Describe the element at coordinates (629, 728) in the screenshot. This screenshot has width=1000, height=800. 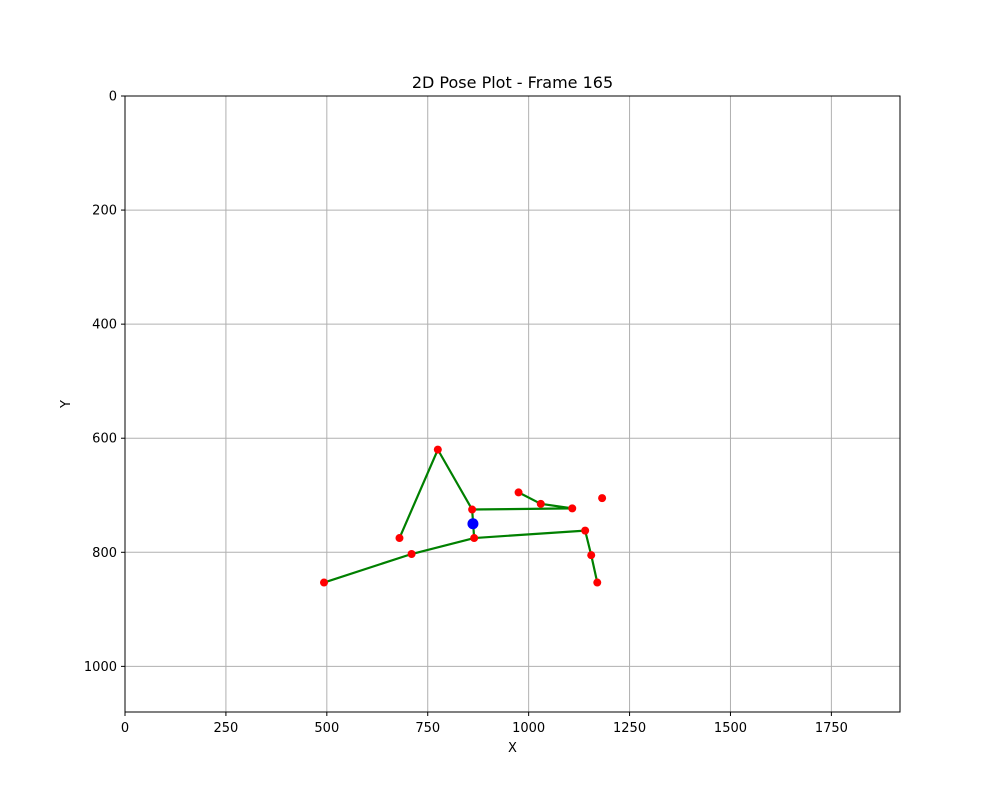
I see `x-tick-label: 1250` at that location.